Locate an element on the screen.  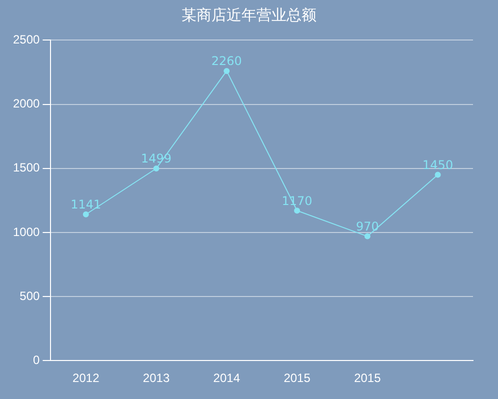
y-tick-label: 0 is located at coordinates (36, 359).